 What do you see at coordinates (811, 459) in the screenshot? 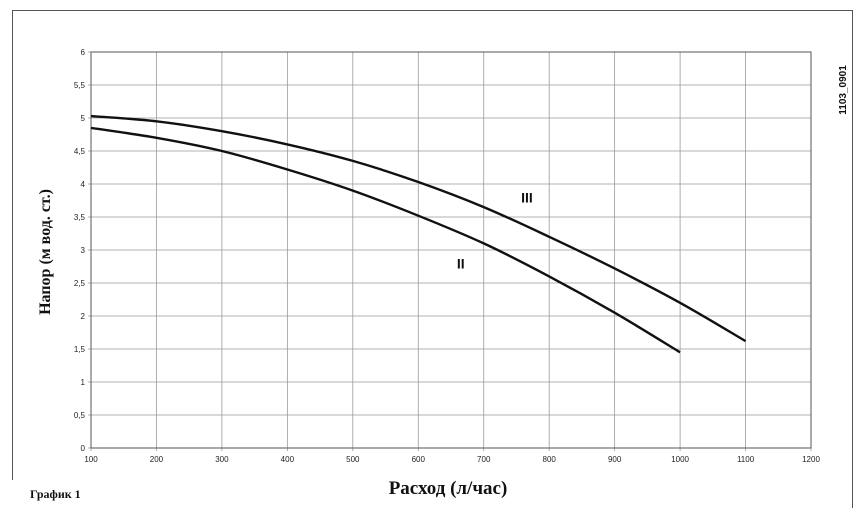
I see `x-tick-label: 1200` at bounding box center [811, 459].